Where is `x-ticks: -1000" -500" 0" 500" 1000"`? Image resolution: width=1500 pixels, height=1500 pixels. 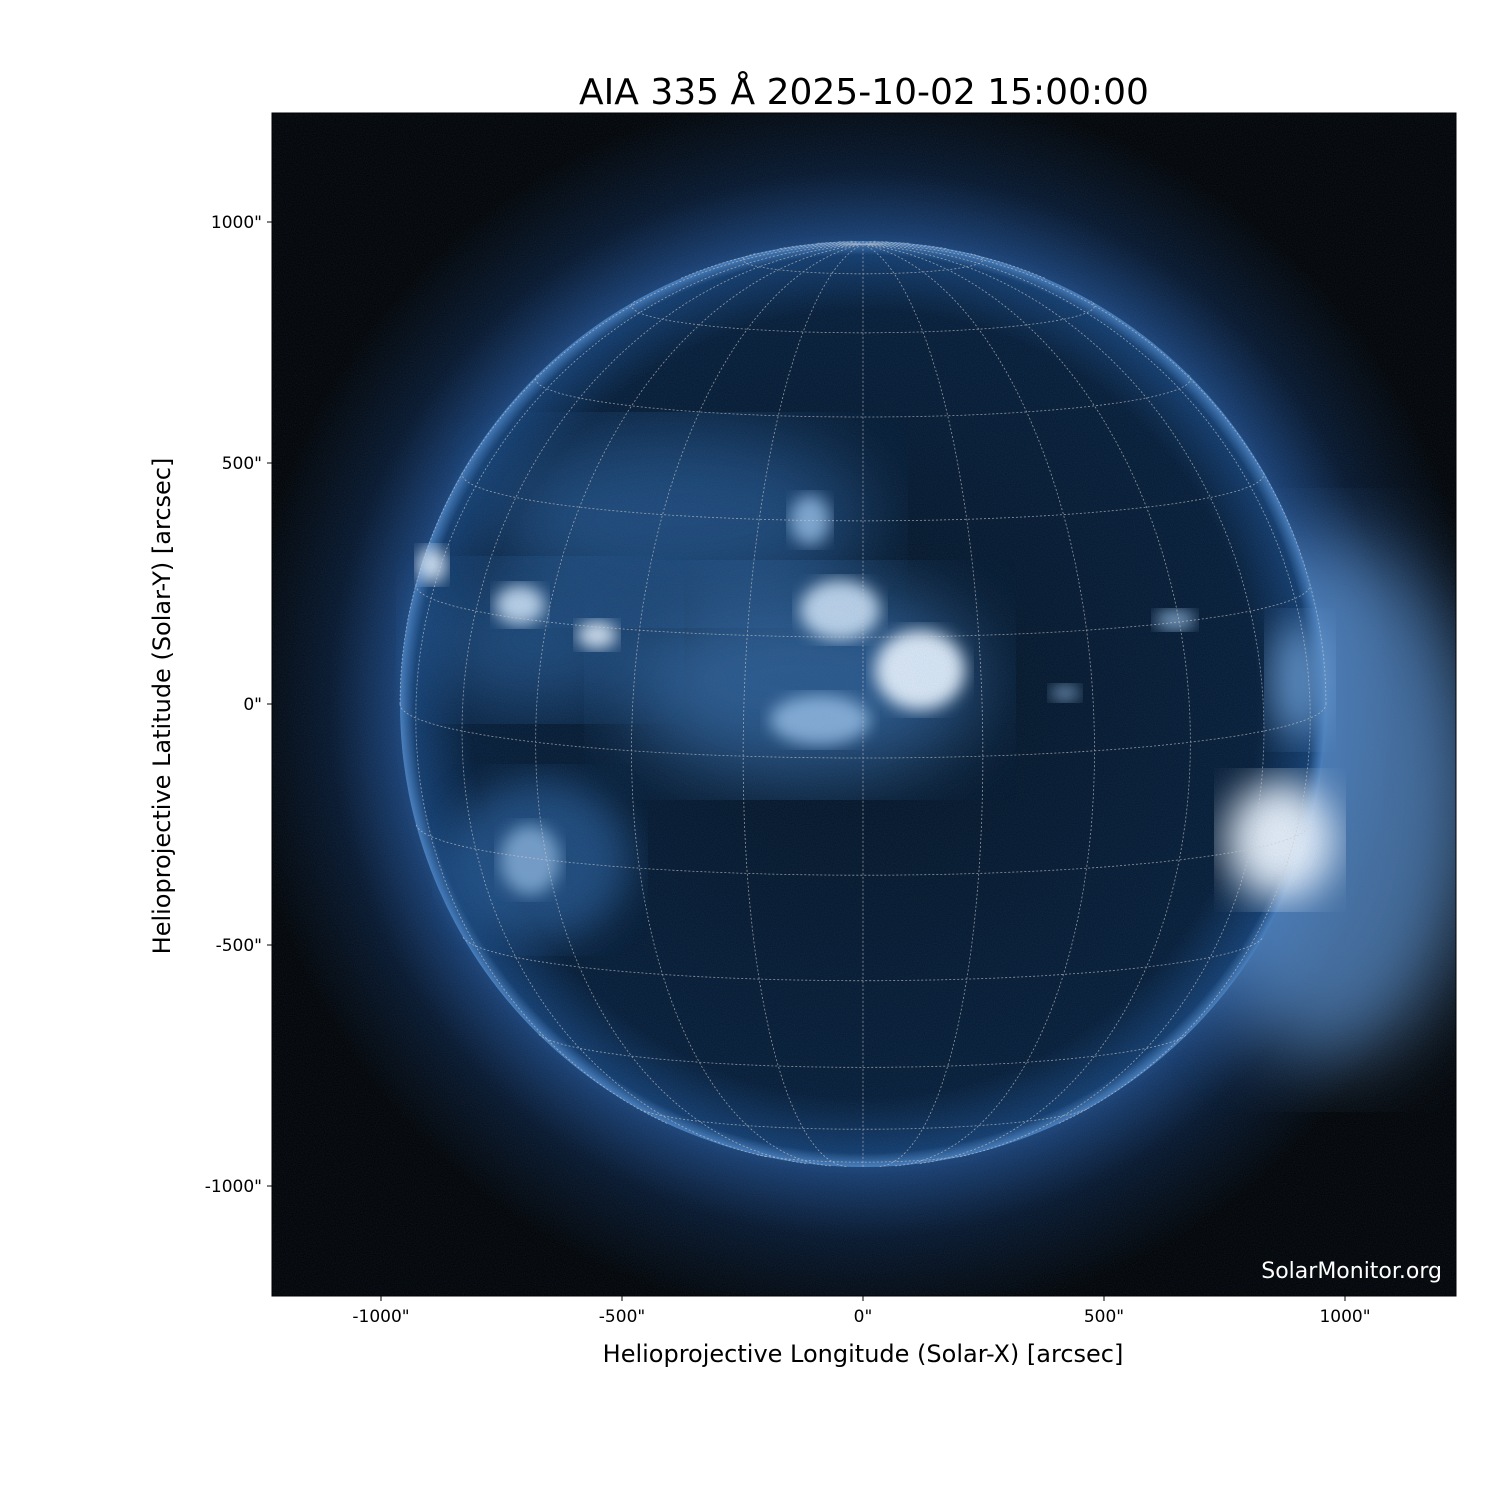 x-ticks: -1000" -500" 0" 500" 1000" is located at coordinates (861, 1311).